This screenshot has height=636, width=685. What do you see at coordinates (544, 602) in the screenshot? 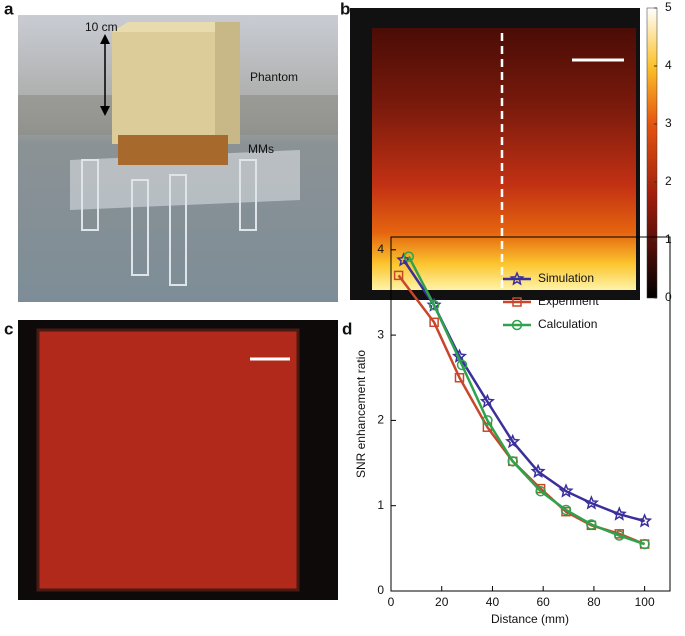
I see `x-tick-label: 60` at bounding box center [544, 602].